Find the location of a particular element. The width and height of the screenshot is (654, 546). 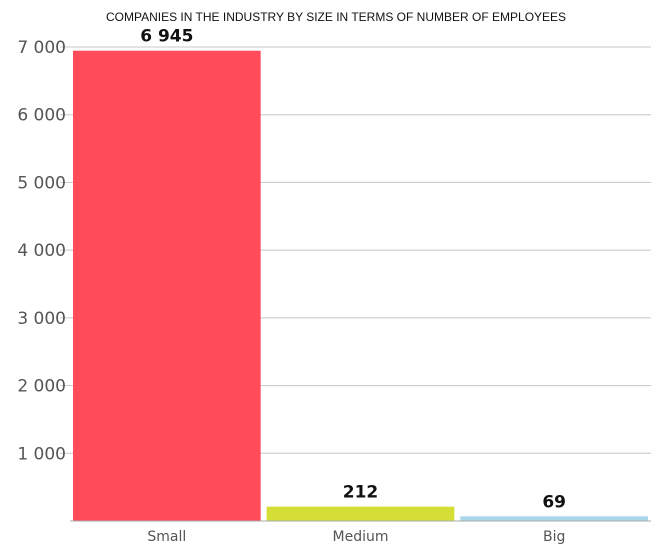

bar-big is located at coordinates (554, 518).